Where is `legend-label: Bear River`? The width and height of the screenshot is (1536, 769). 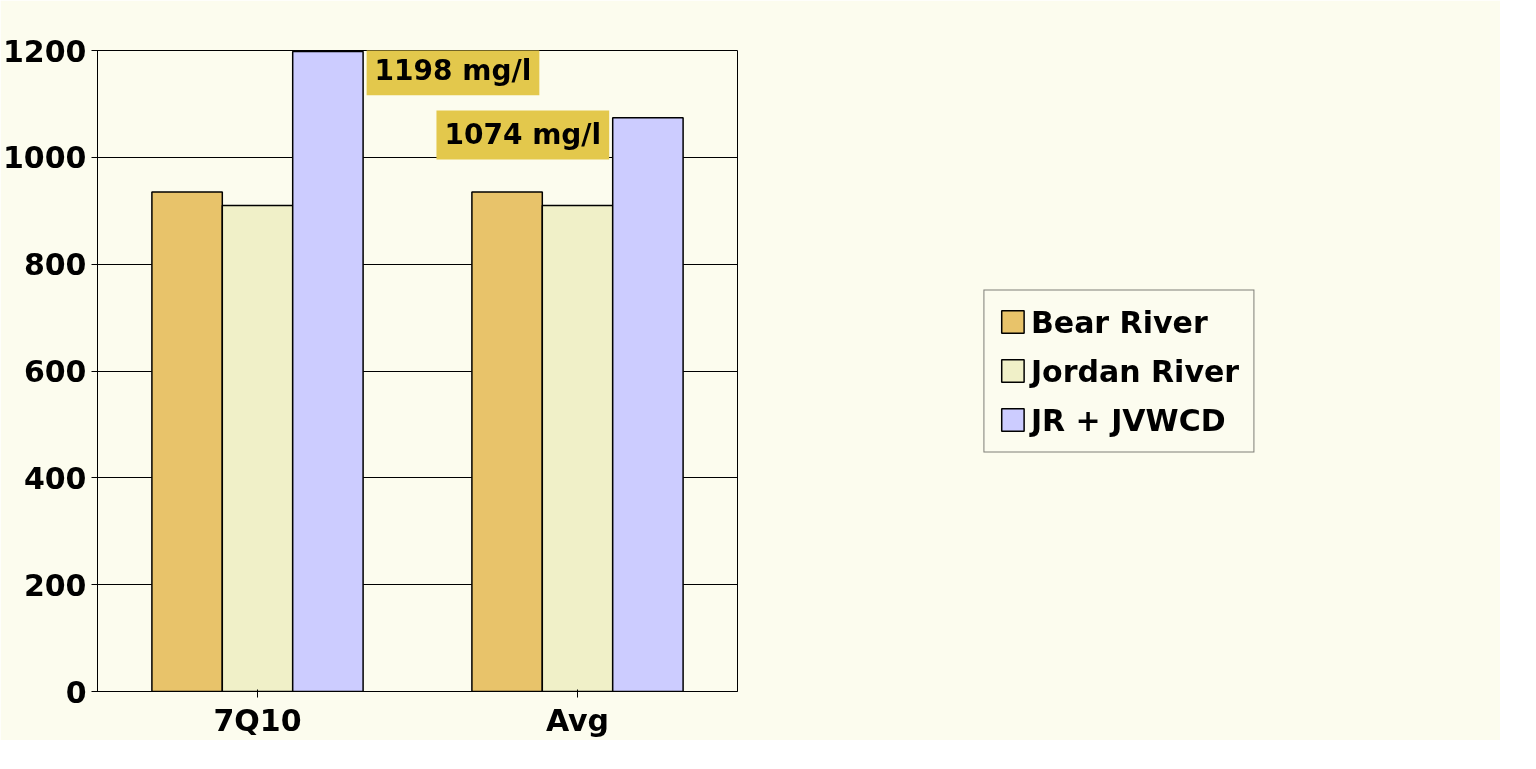 legend-label: Bear River is located at coordinates (1119, 321).